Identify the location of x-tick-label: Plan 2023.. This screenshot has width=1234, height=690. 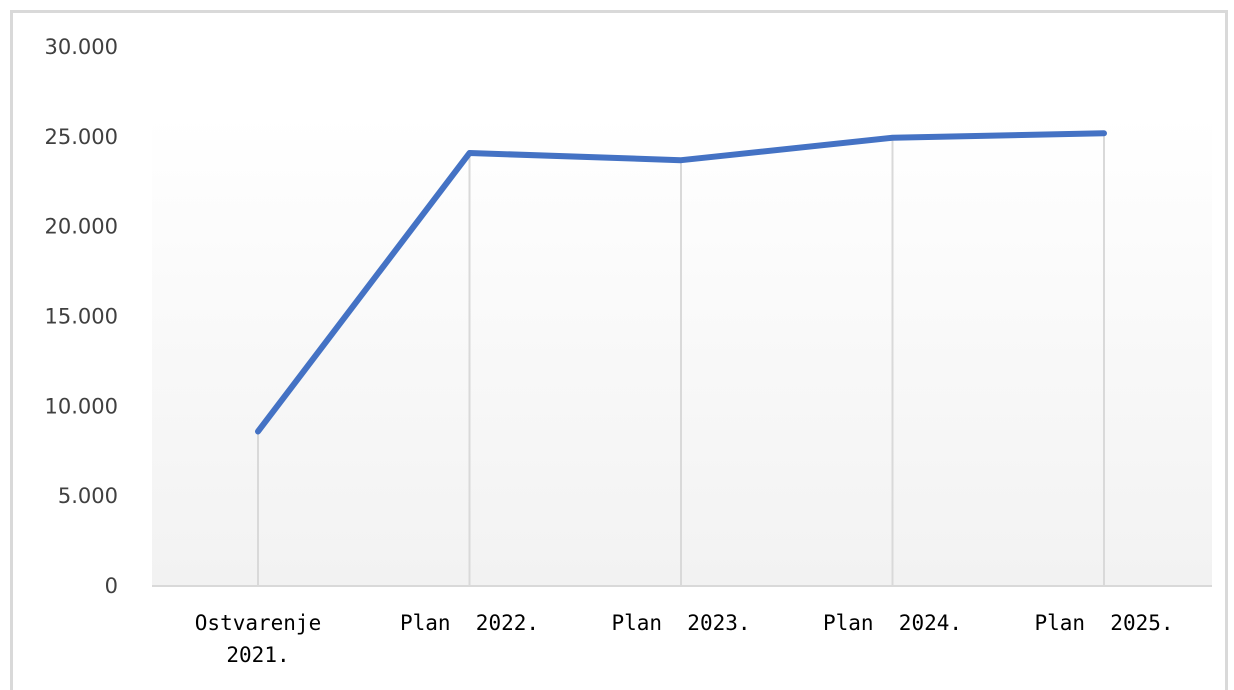
(680, 623).